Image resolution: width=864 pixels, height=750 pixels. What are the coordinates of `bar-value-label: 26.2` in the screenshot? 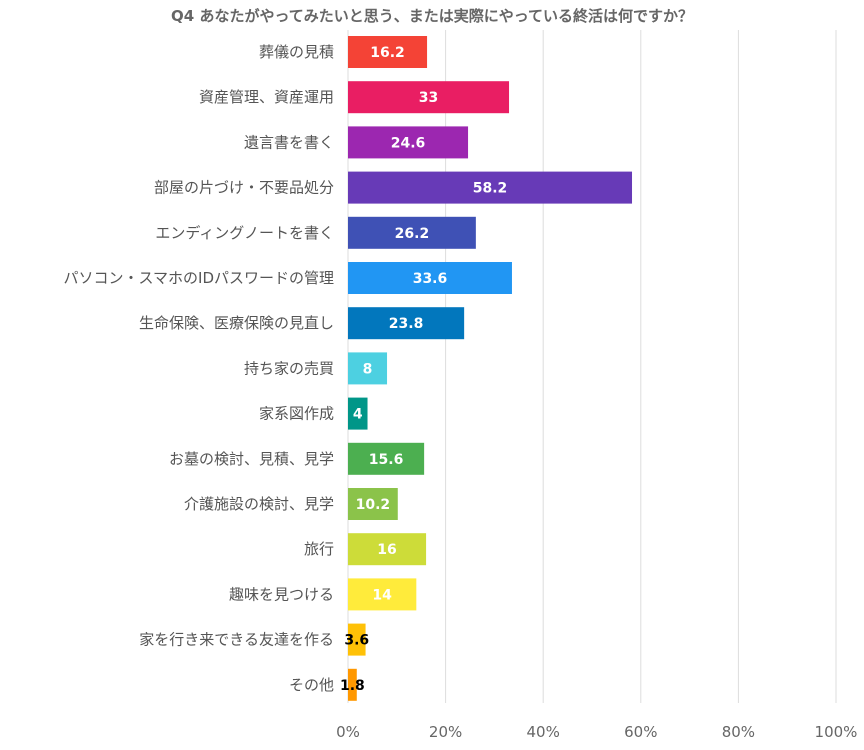 It's located at (412, 234).